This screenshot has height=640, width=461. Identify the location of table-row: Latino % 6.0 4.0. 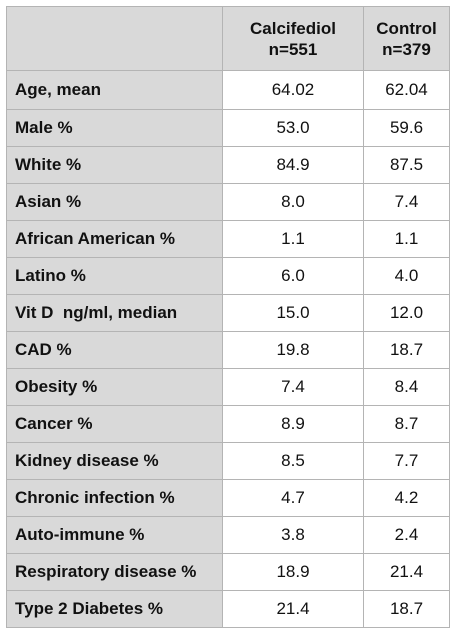
(228, 276).